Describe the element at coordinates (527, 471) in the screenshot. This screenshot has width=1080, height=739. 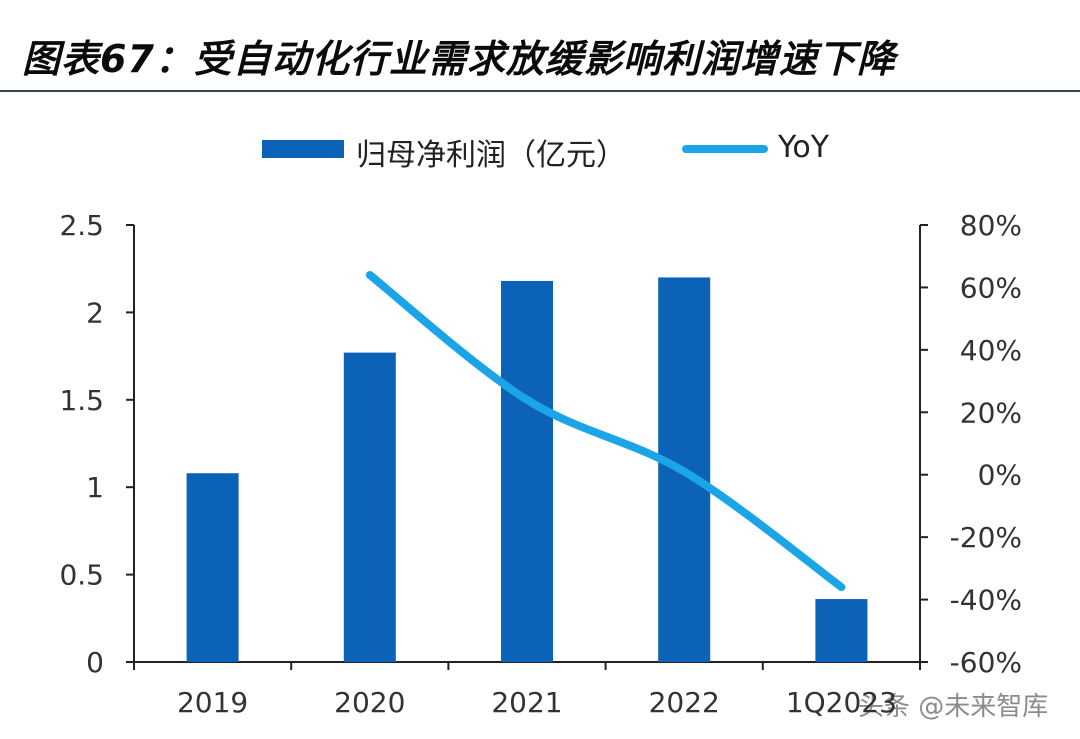
I see `bar-2021` at that location.